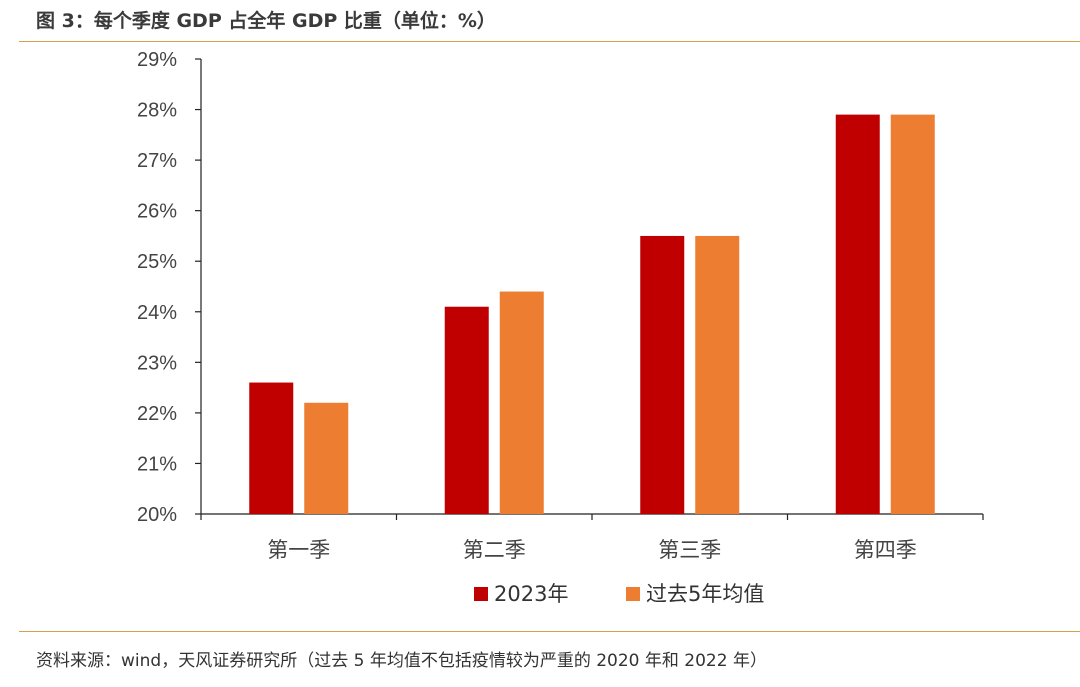 The image size is (1080, 687). Describe the element at coordinates (157, 212) in the screenshot. I see `y-tick-label: 26%` at that location.